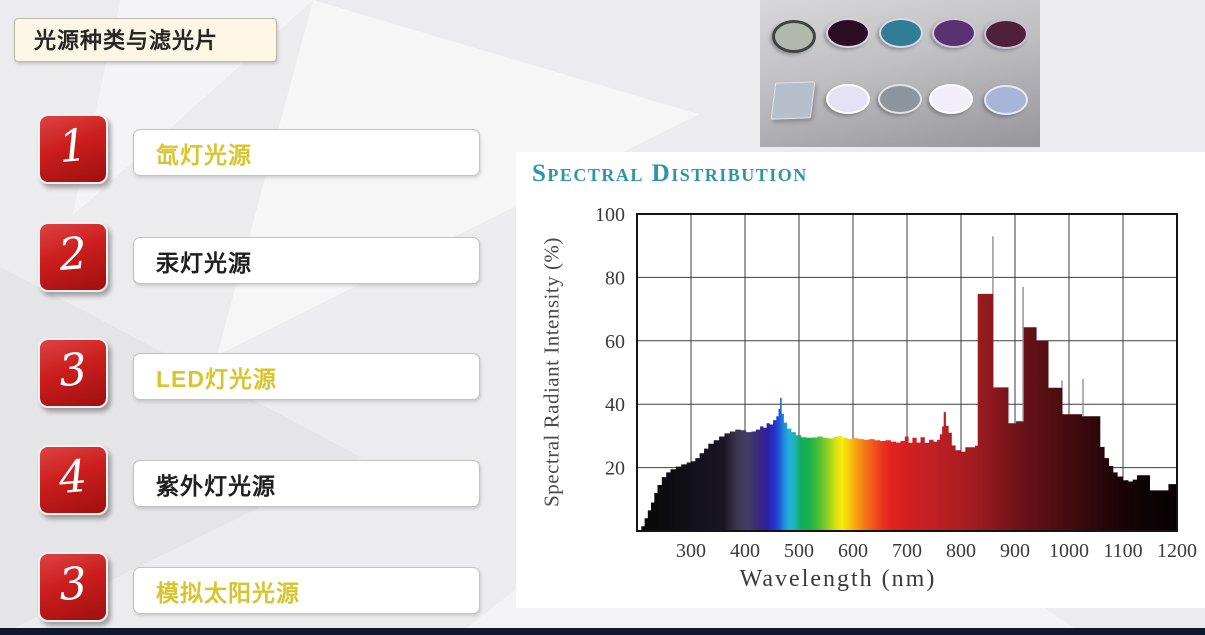 The height and width of the screenshot is (635, 1205). I want to click on item-label-box: LED灯光源, so click(306, 376).